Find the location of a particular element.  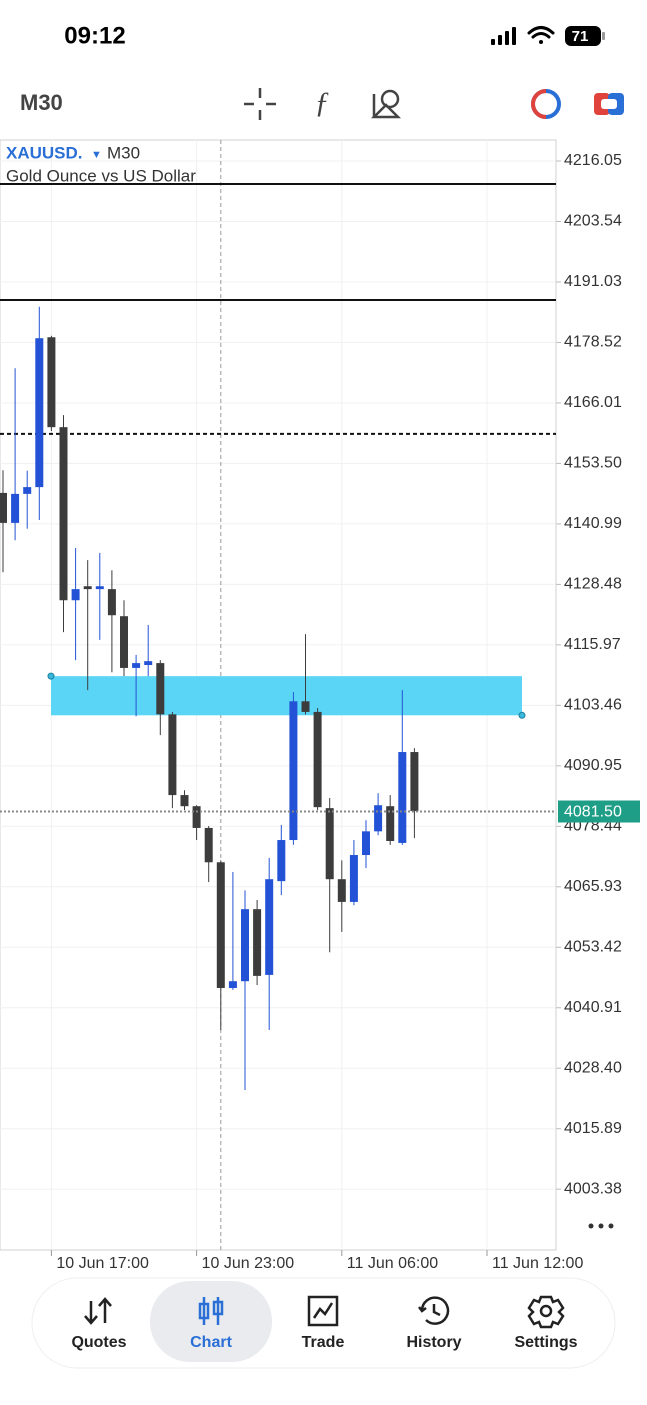

battery-tip is located at coordinates (603, 36).